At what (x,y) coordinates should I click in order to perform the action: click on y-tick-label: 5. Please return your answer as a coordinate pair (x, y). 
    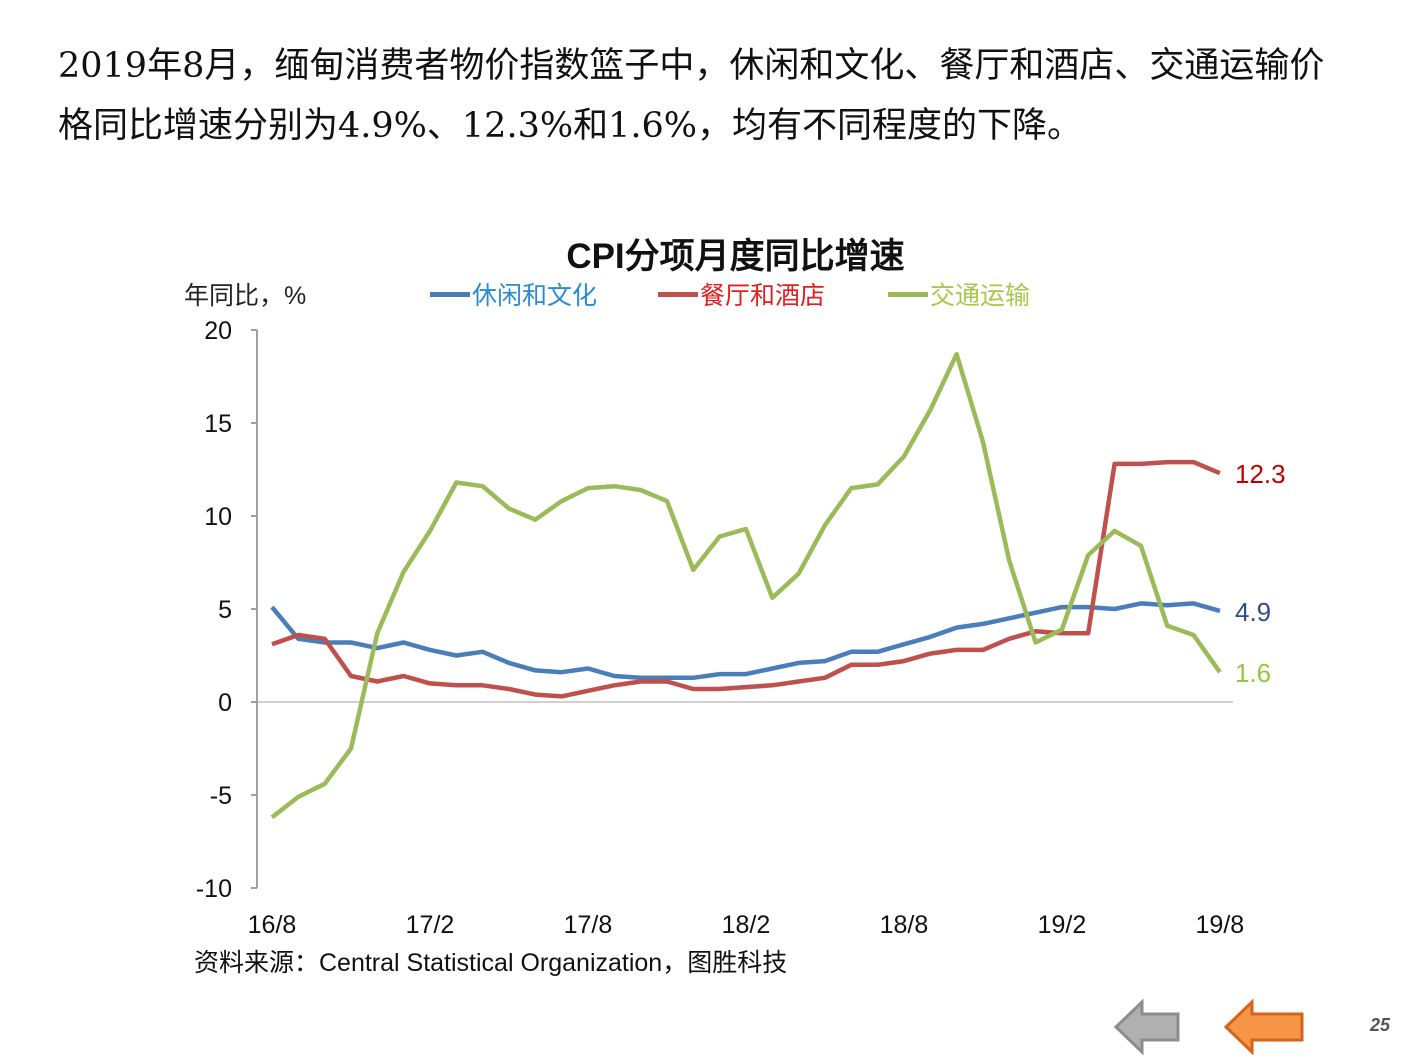
    Looking at the image, I should click on (225, 610).